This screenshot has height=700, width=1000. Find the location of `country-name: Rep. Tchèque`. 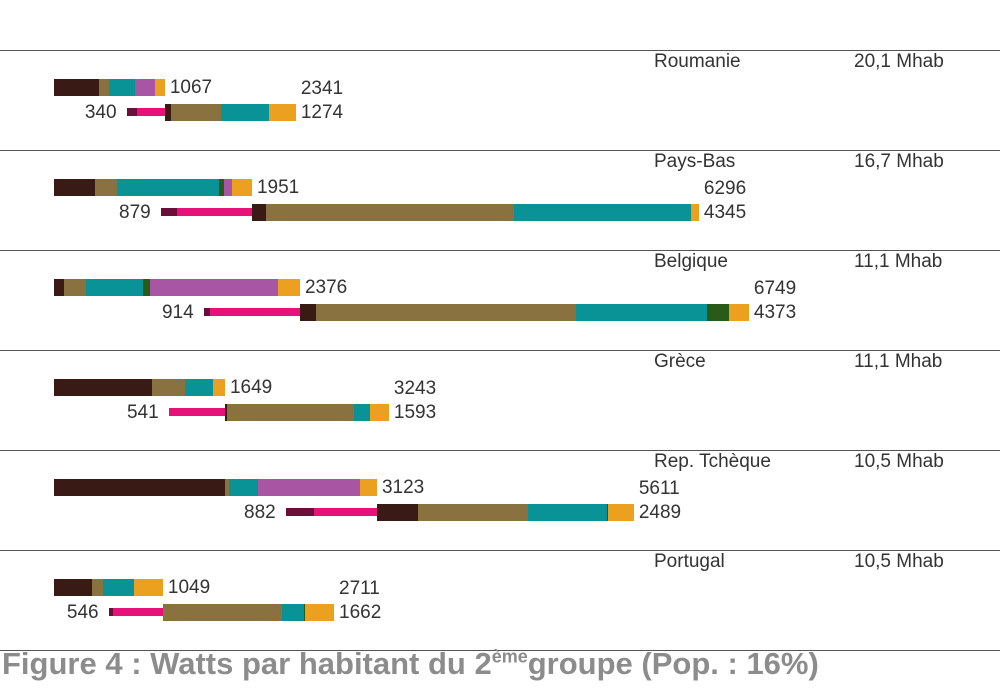

country-name: Rep. Tchèque is located at coordinates (712, 461).